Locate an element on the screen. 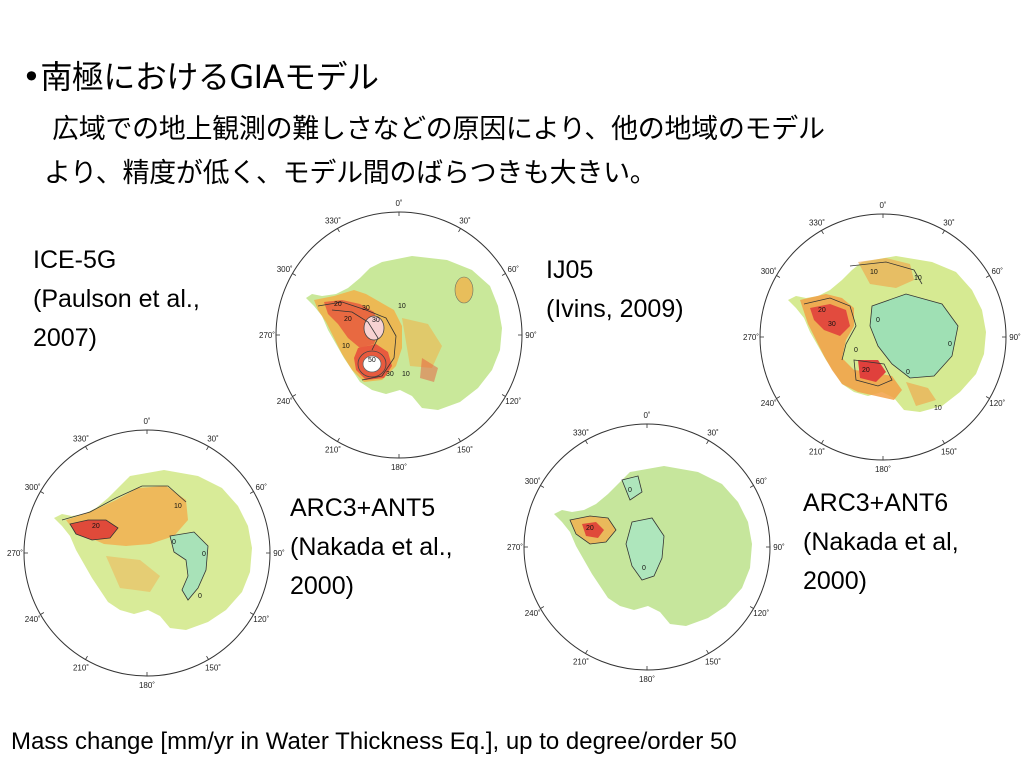 The image size is (1024, 768). label-arc3ant6-ref: (Nakada et al, is located at coordinates (881, 542).